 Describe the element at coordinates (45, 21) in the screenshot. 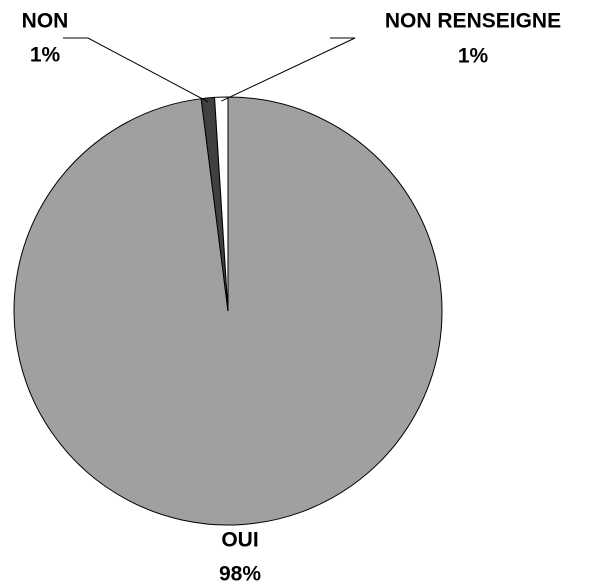

I see `slice-label: NON` at that location.